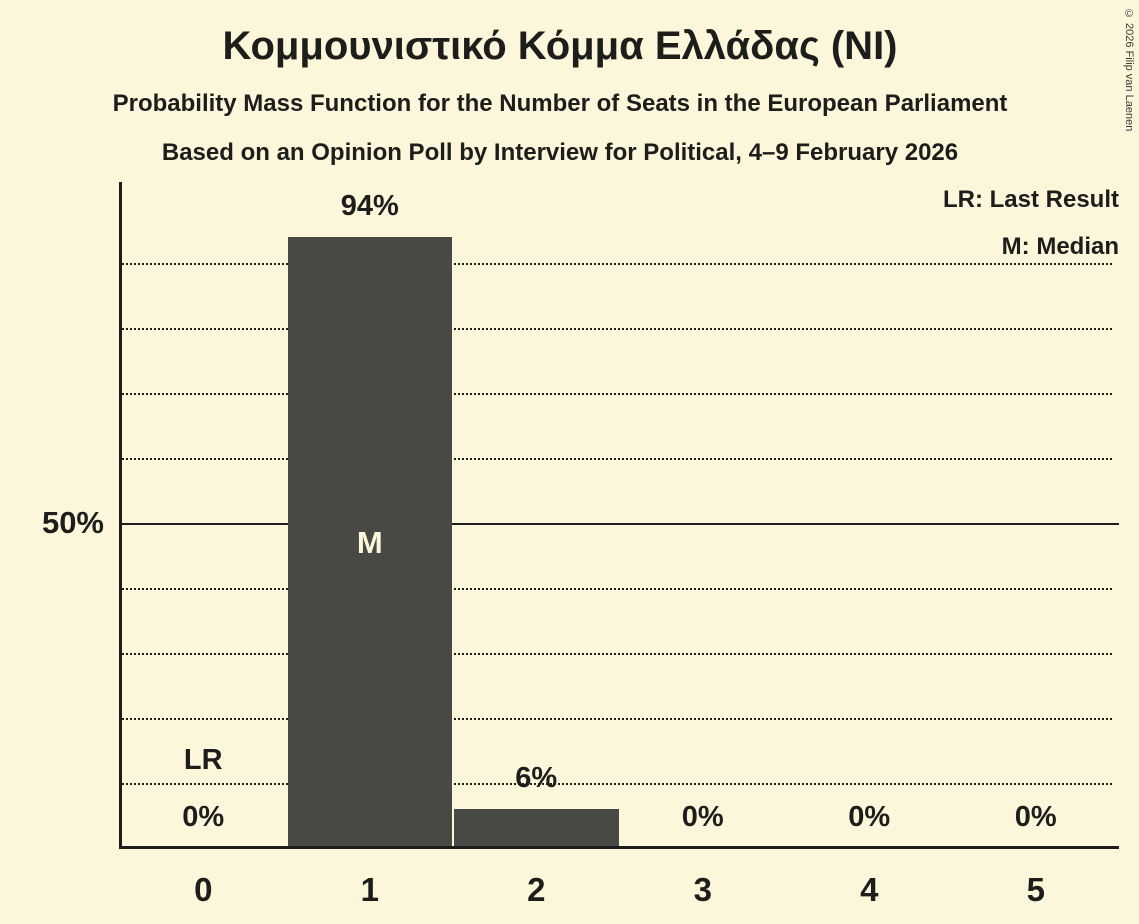 The width and height of the screenshot is (1139, 924). What do you see at coordinates (617, 784) in the screenshot?
I see `gridline-10pct` at bounding box center [617, 784].